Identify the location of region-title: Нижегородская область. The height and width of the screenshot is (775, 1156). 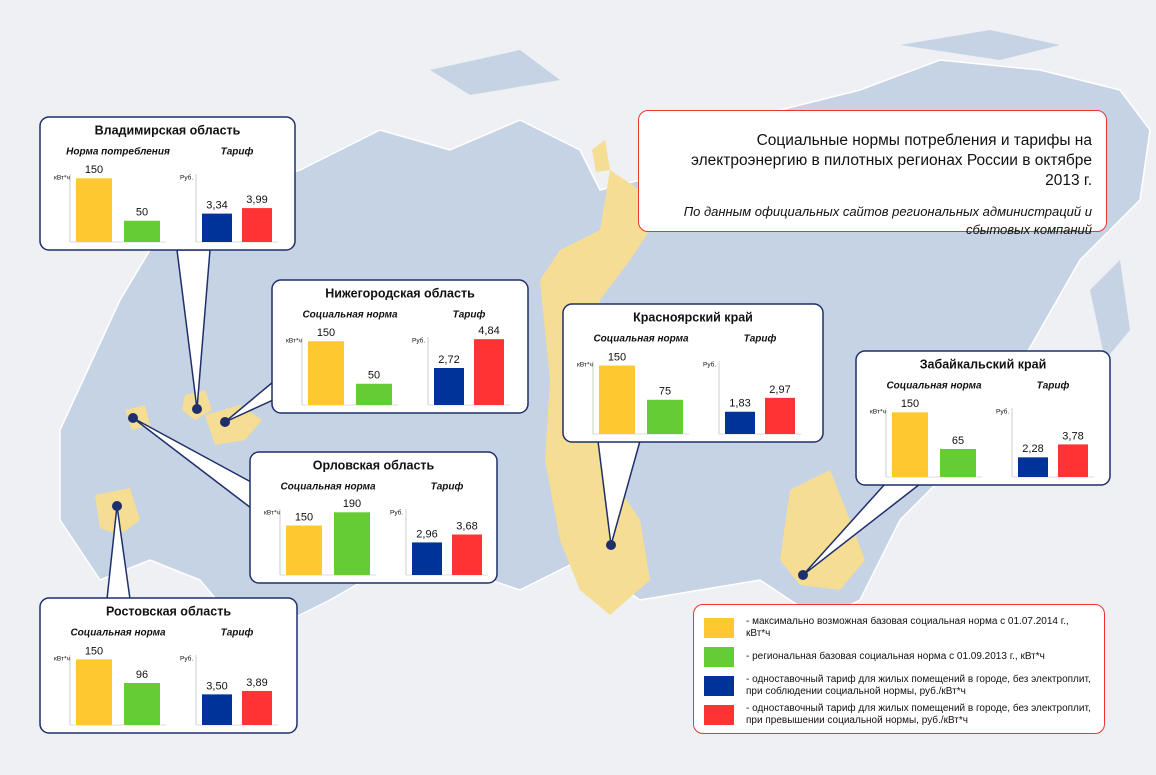
(400, 293).